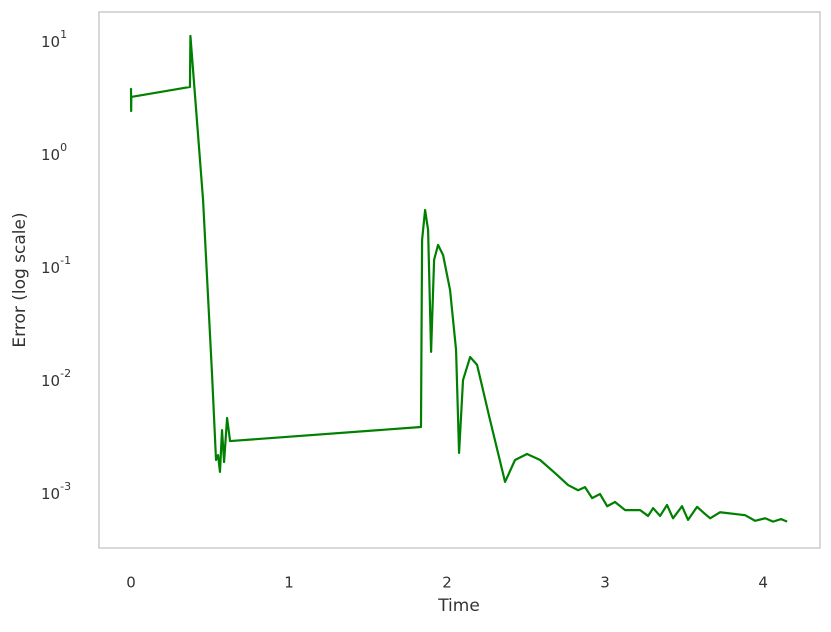 Image resolution: width=831 pixels, height=632 pixels. I want to click on y-tick-label: 10⁻¹, so click(56, 265).